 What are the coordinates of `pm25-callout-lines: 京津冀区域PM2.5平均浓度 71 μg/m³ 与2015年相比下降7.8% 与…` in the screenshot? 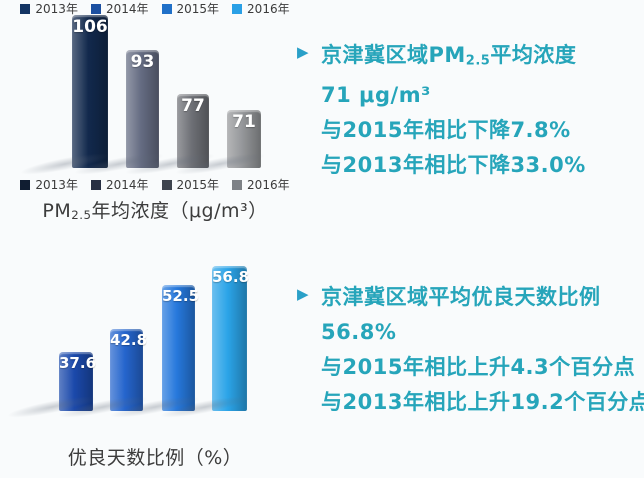 It's located at (479, 110).